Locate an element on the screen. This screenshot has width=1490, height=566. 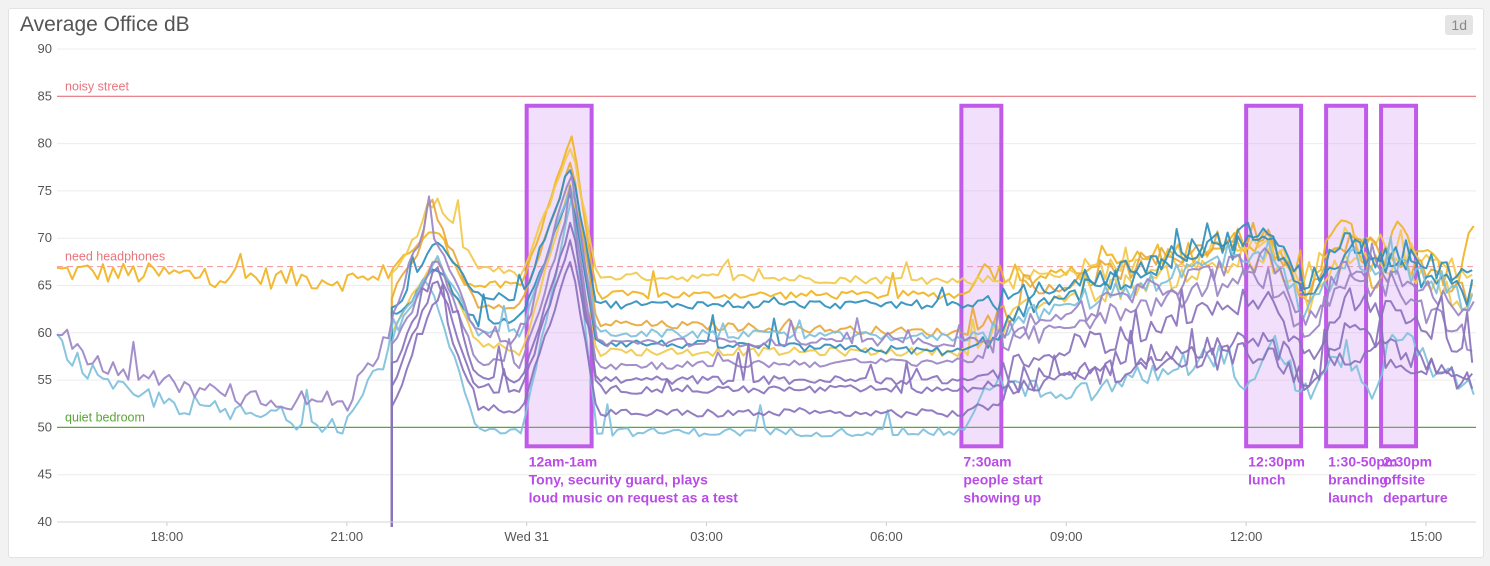
annotation-text: 7:30am people start showing up is located at coordinates (1003, 479).